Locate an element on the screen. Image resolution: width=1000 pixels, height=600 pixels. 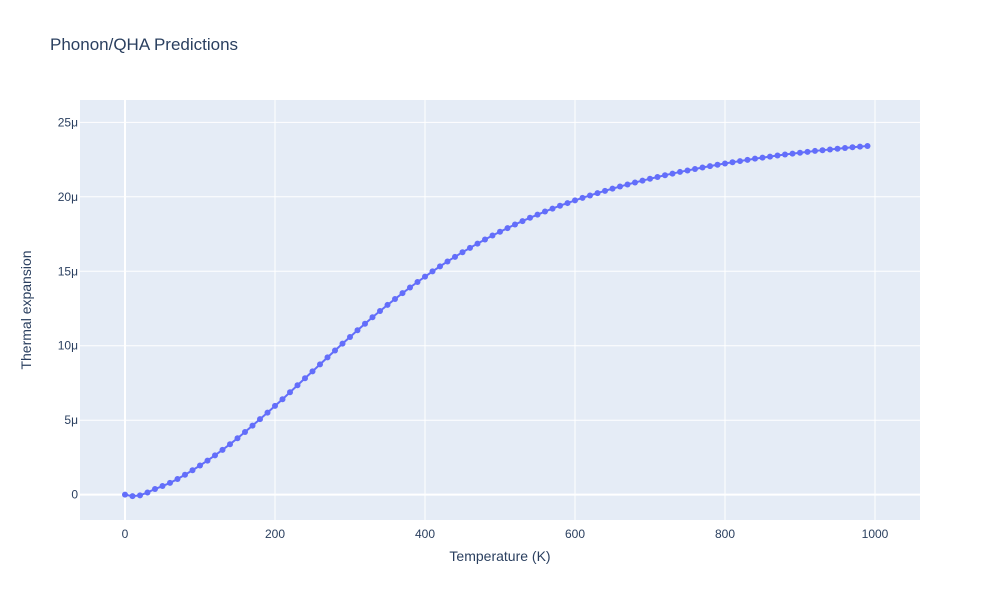
x-tick-label: 400 is located at coordinates (425, 534).